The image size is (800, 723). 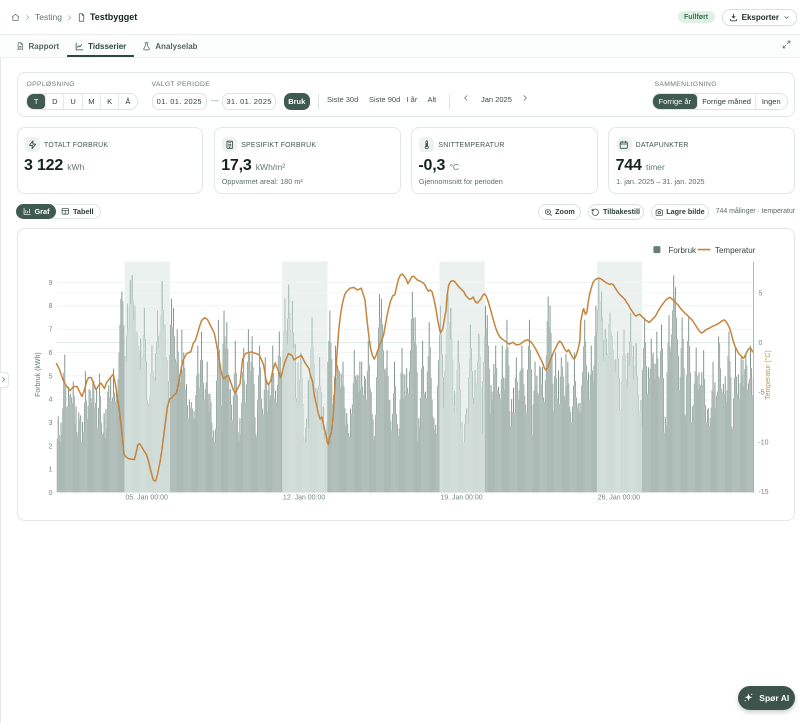 What do you see at coordinates (146, 497) in the screenshot?
I see `svg-text: 05. Jan 00:00` at bounding box center [146, 497].